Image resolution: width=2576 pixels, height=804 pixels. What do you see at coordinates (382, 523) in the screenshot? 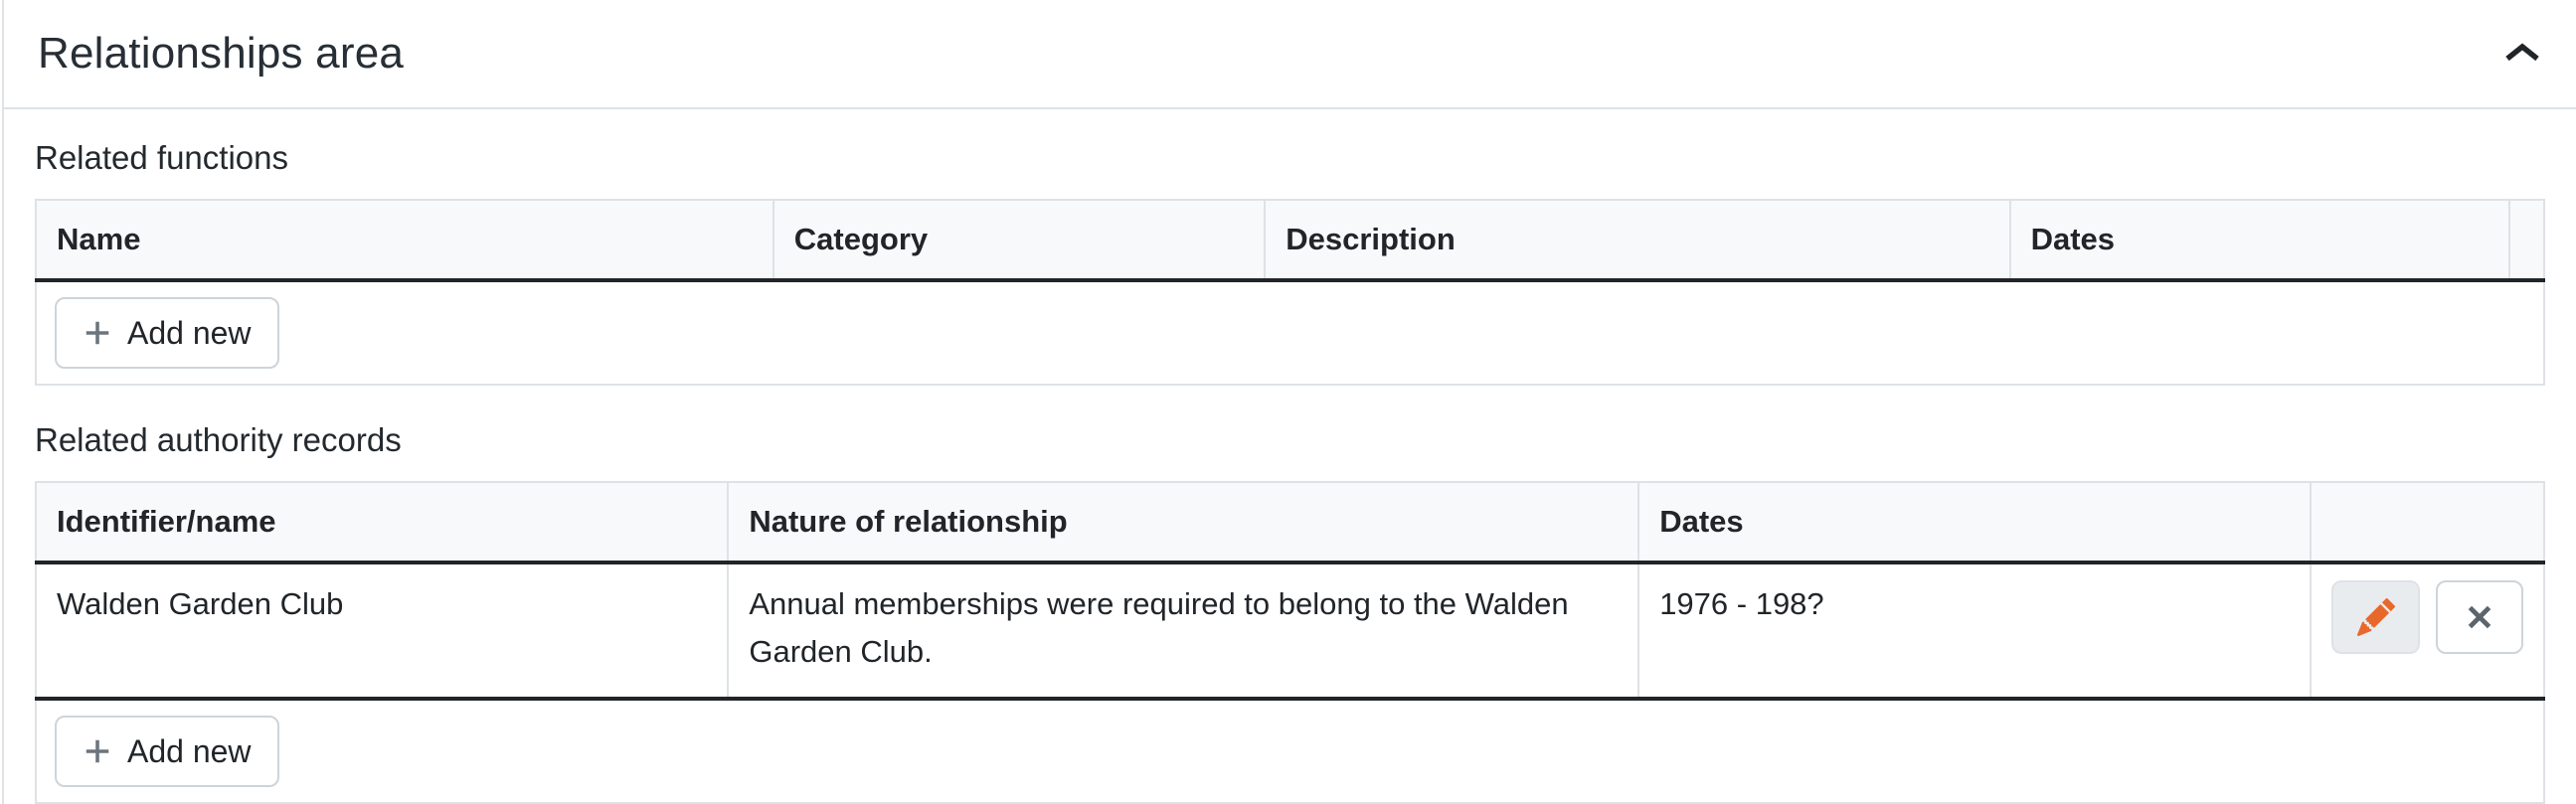
I see `column-header-identifier-name: Identifier/name` at bounding box center [382, 523].